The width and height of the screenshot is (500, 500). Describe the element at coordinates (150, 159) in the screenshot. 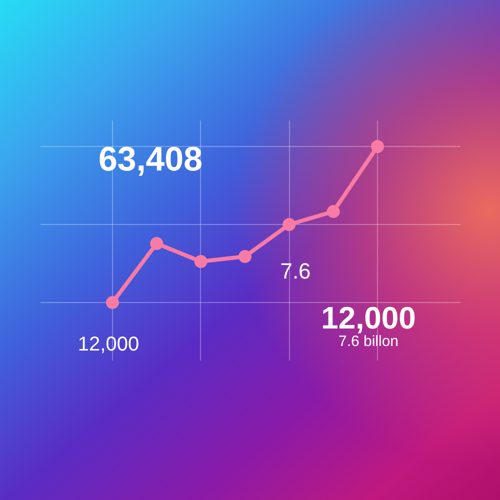

I see `annotation: 63,408` at that location.